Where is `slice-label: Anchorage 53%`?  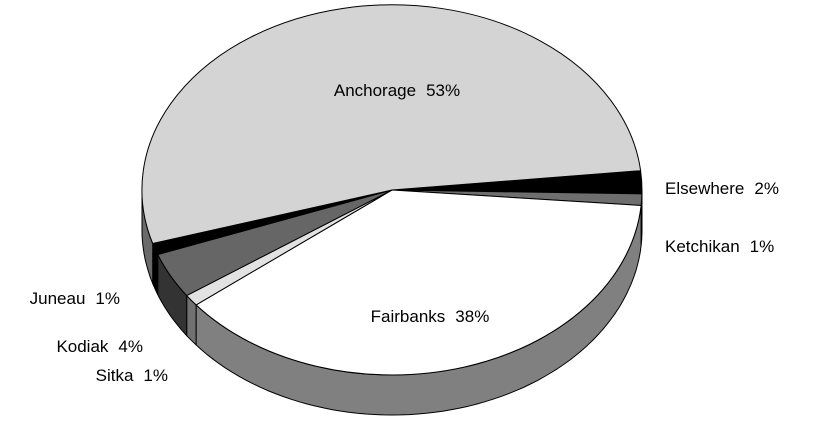
slice-label: Anchorage 53% is located at coordinates (397, 90).